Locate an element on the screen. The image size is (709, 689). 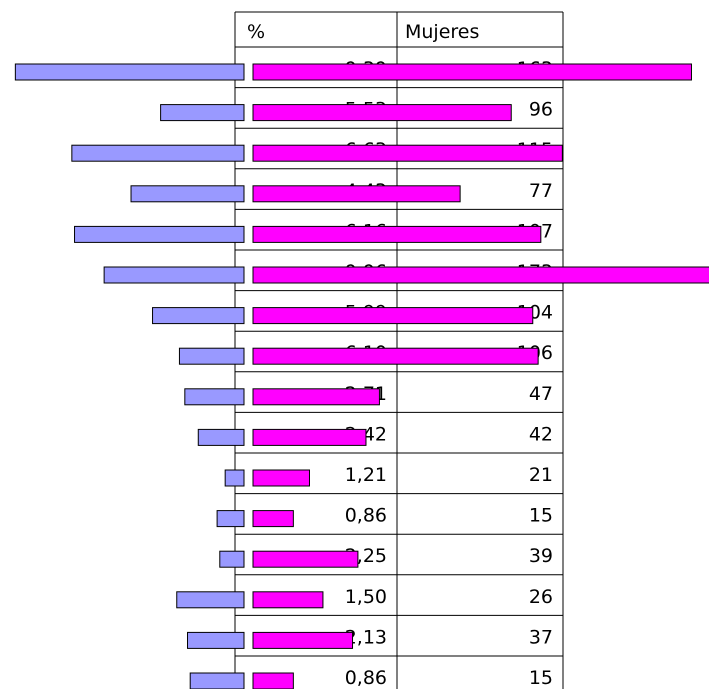
header-cell: % is located at coordinates (256, 32).